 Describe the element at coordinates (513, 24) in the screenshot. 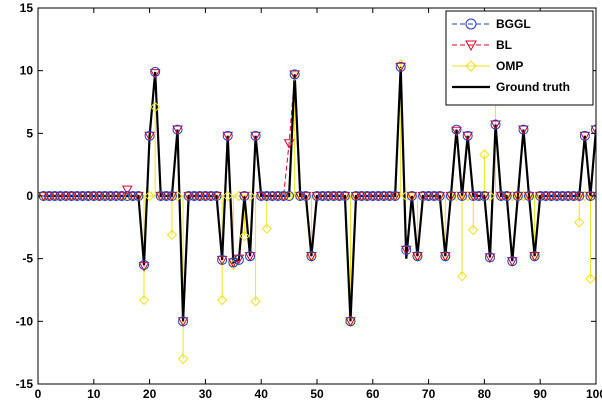

I see `legend-label: BGGL` at that location.